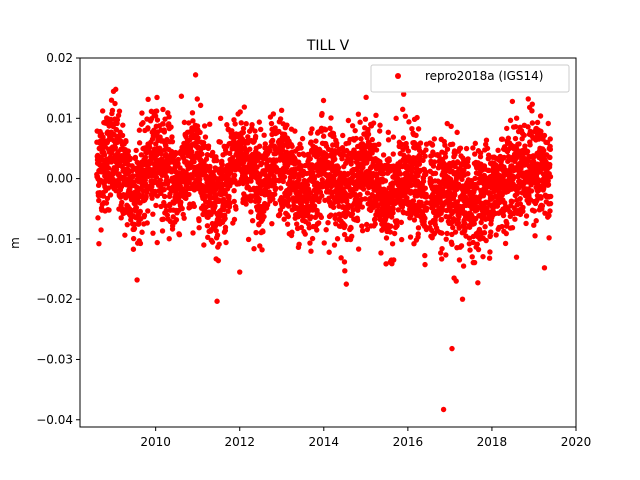  What do you see at coordinates (15, 243) in the screenshot?
I see `y-axis-label: m` at bounding box center [15, 243].